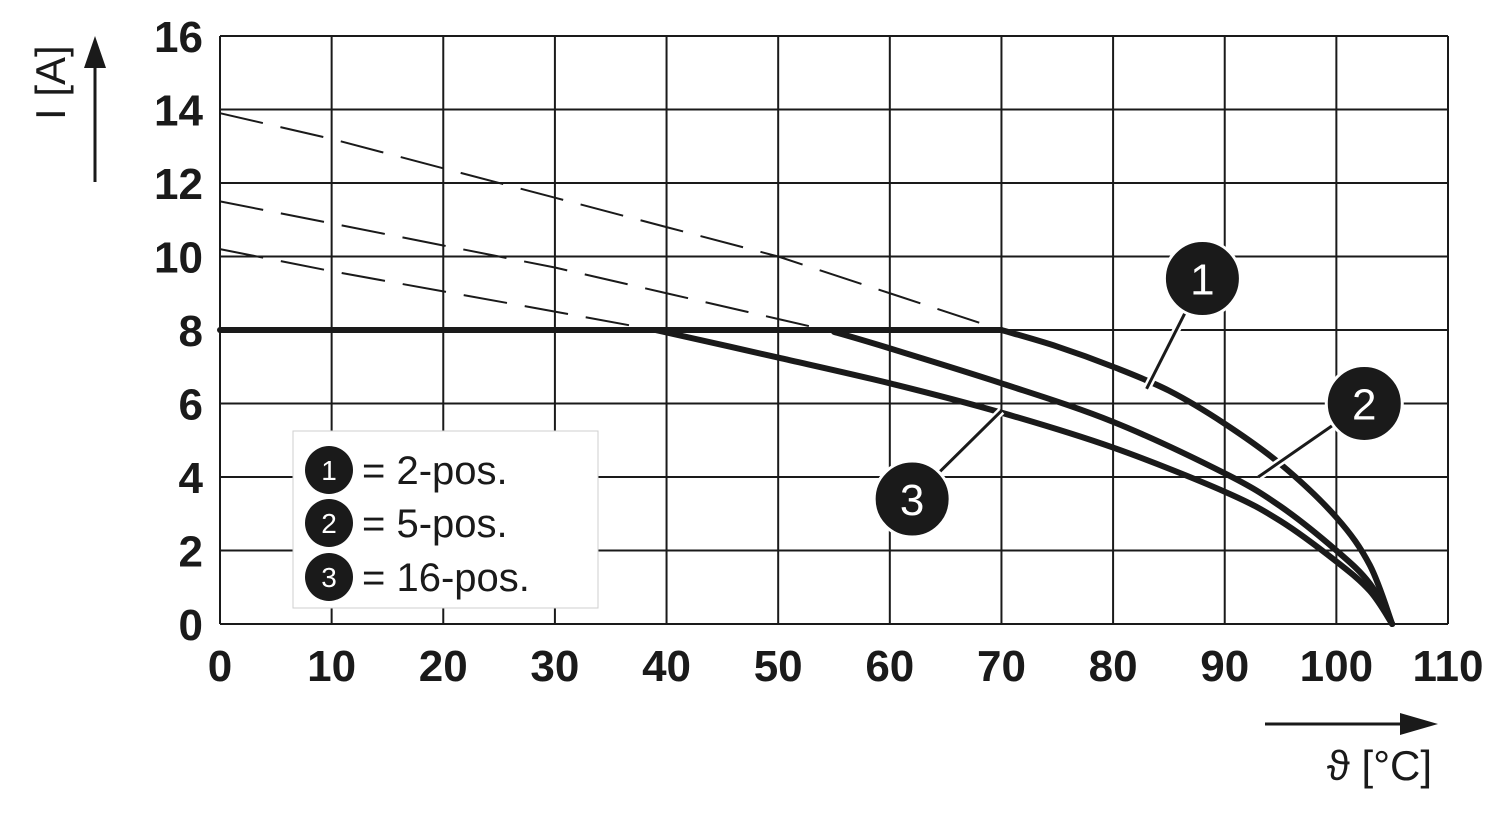 The height and width of the screenshot is (815, 1500). What do you see at coordinates (778, 666) in the screenshot?
I see `x-tick-label: 50` at bounding box center [778, 666].